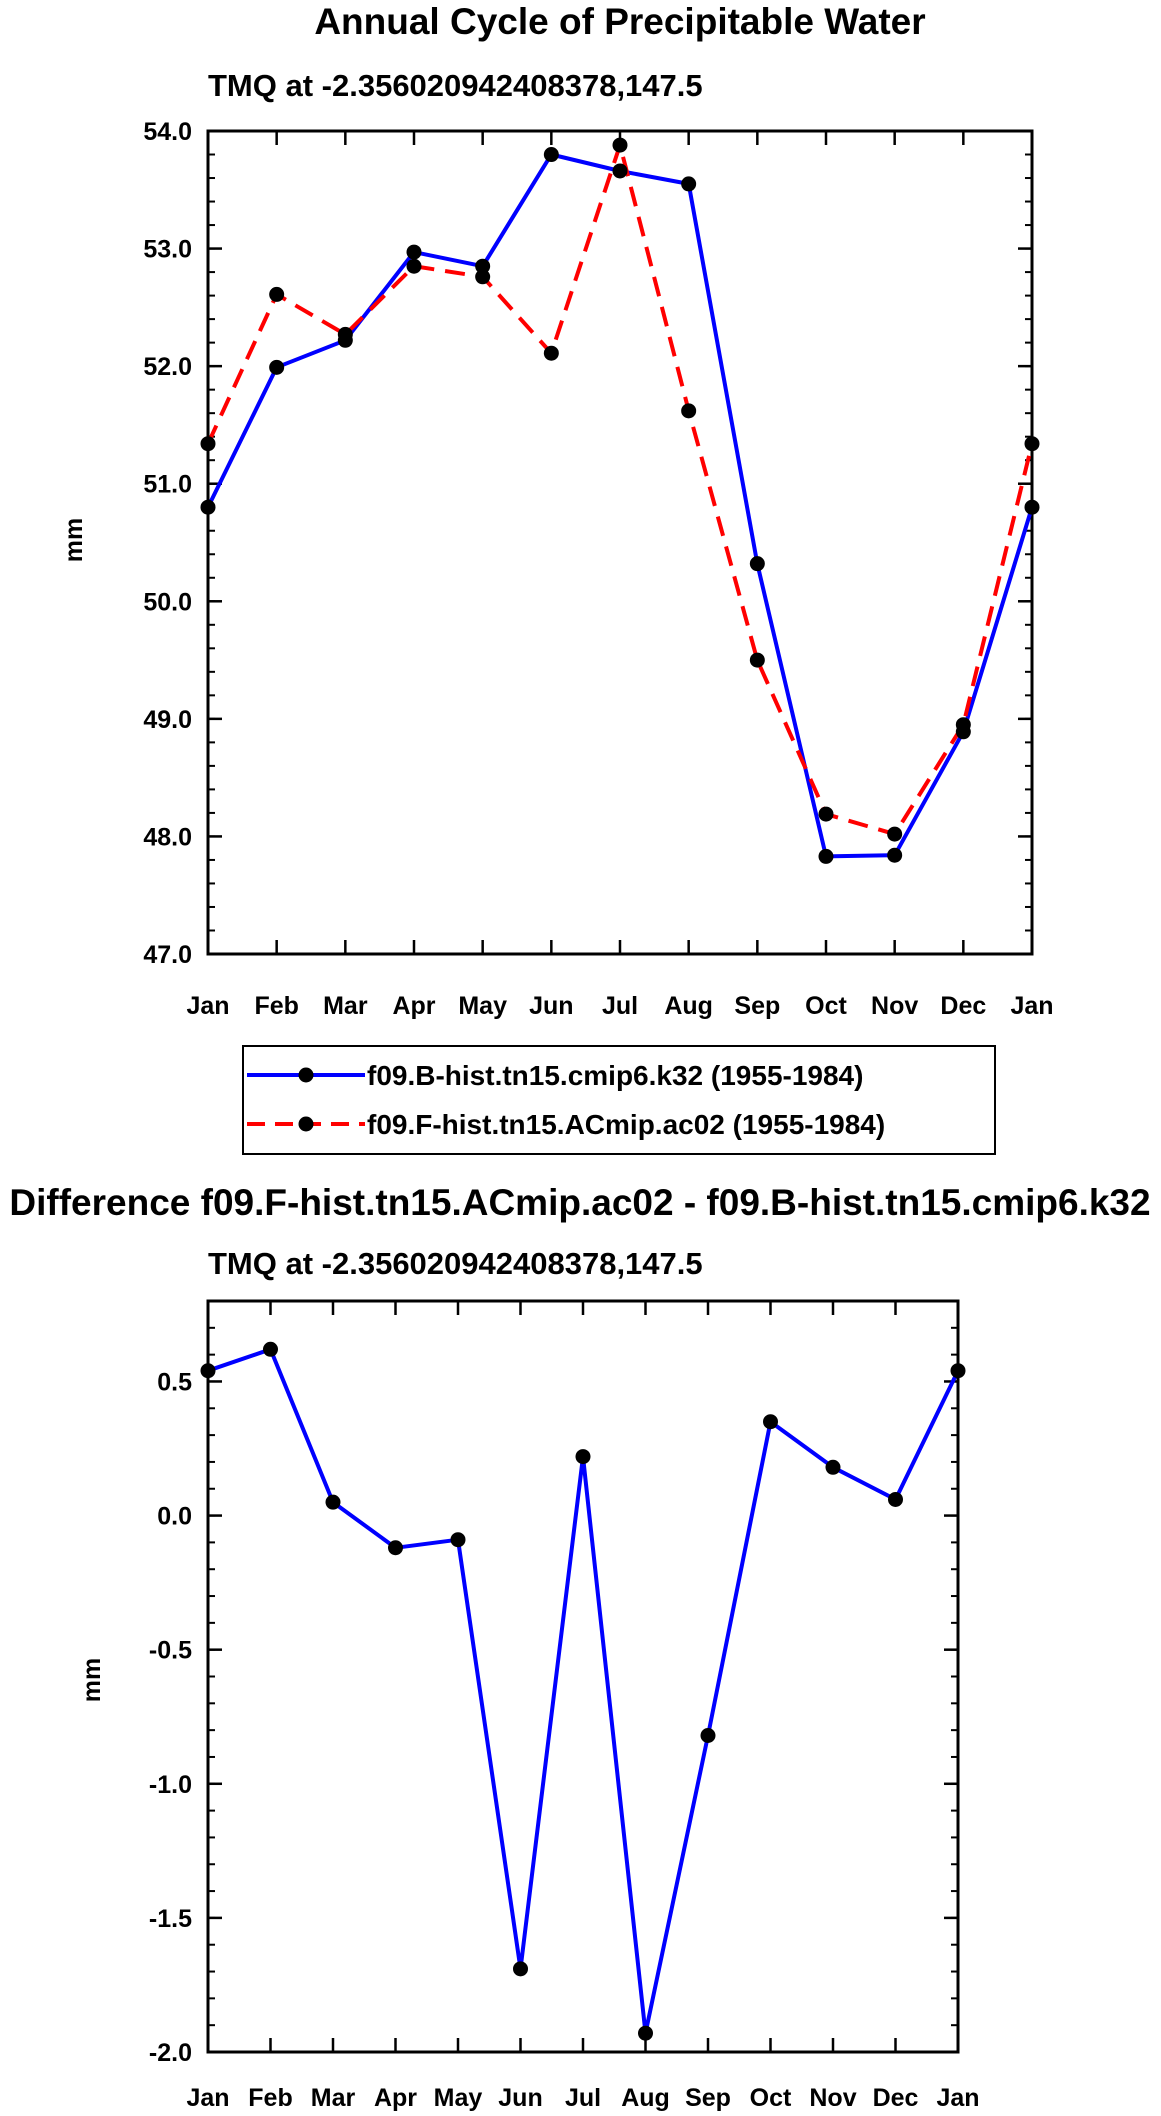  What do you see at coordinates (626, 1124) in the screenshot?
I see `legend-label-series-2: f09.F-hist.tn15.ACmip.ac02 (1955-1984)` at bounding box center [626, 1124].